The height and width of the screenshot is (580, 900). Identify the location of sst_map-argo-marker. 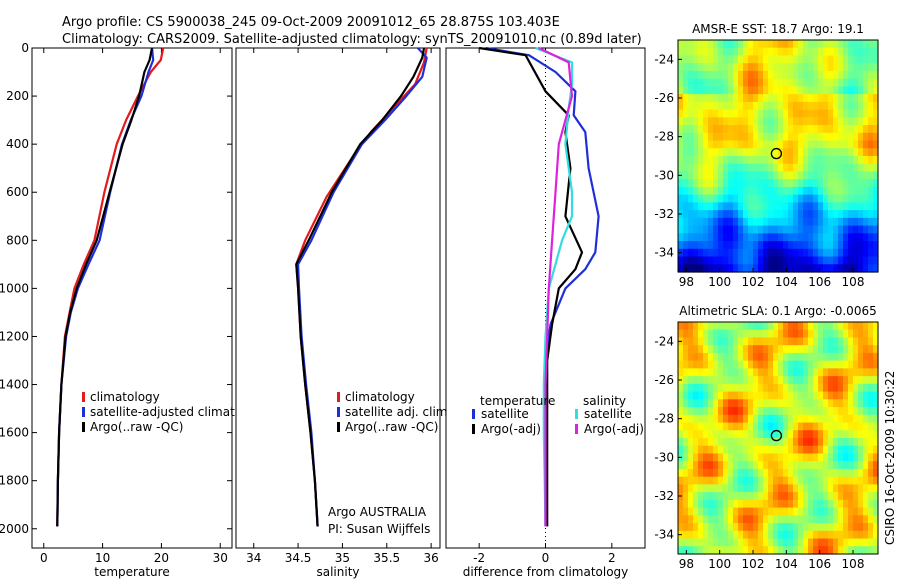
(776, 153).